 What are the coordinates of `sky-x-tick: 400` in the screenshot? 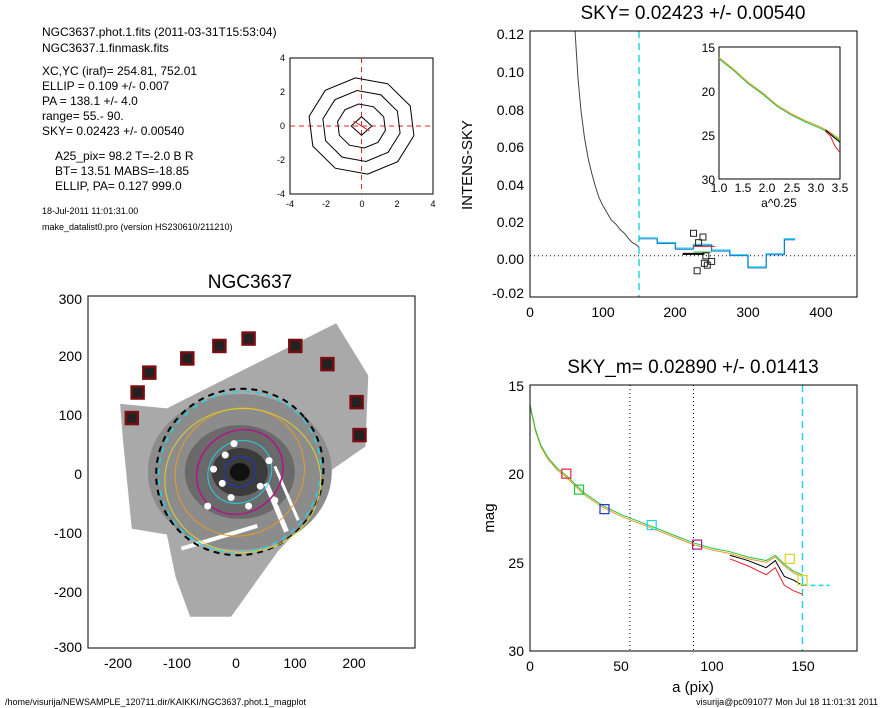 It's located at (821, 312).